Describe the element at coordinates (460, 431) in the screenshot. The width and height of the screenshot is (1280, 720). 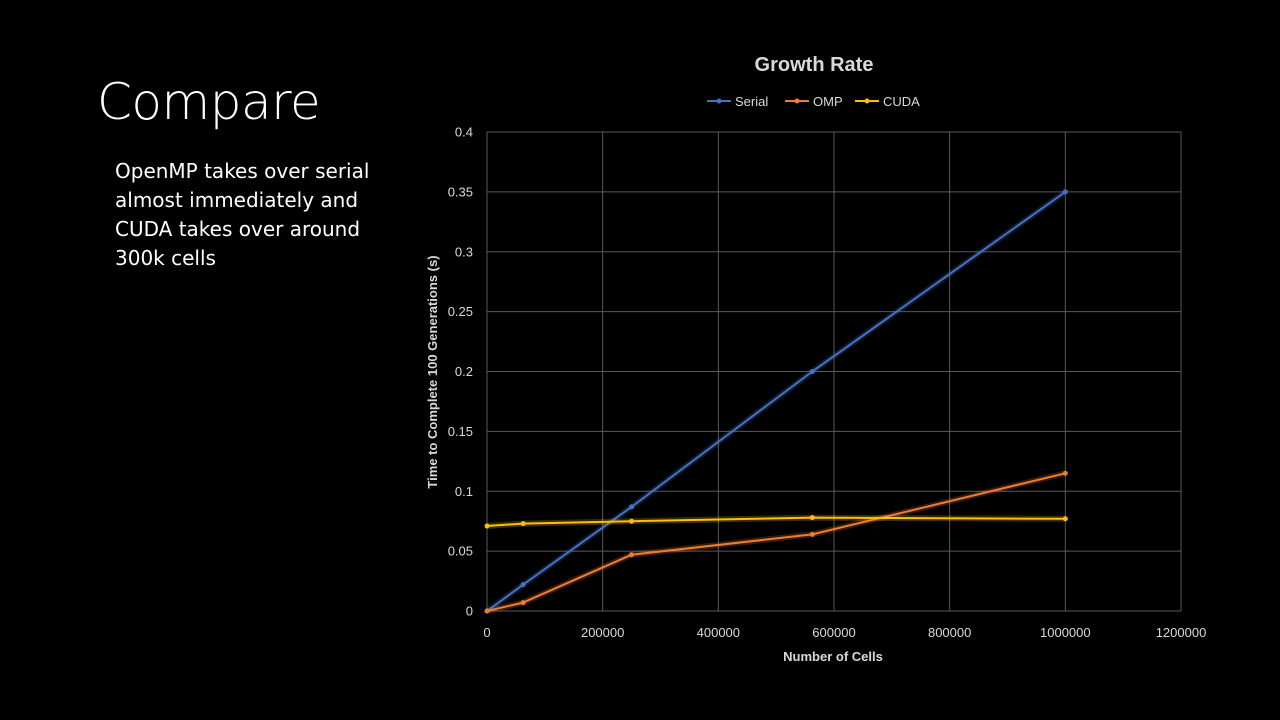
I see `y-tick-label: 0.15` at that location.